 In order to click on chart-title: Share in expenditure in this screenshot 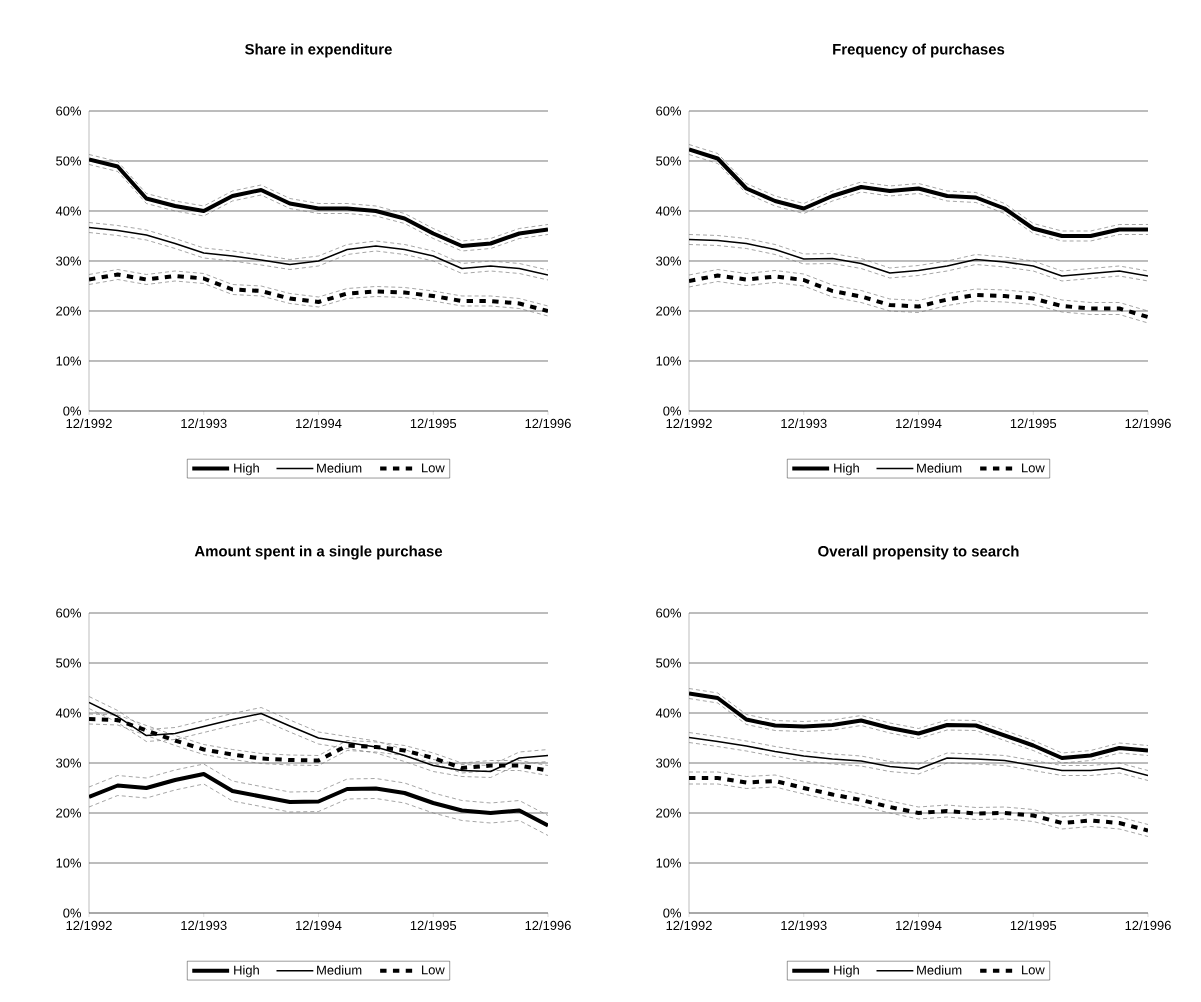, I will do `click(318, 50)`.